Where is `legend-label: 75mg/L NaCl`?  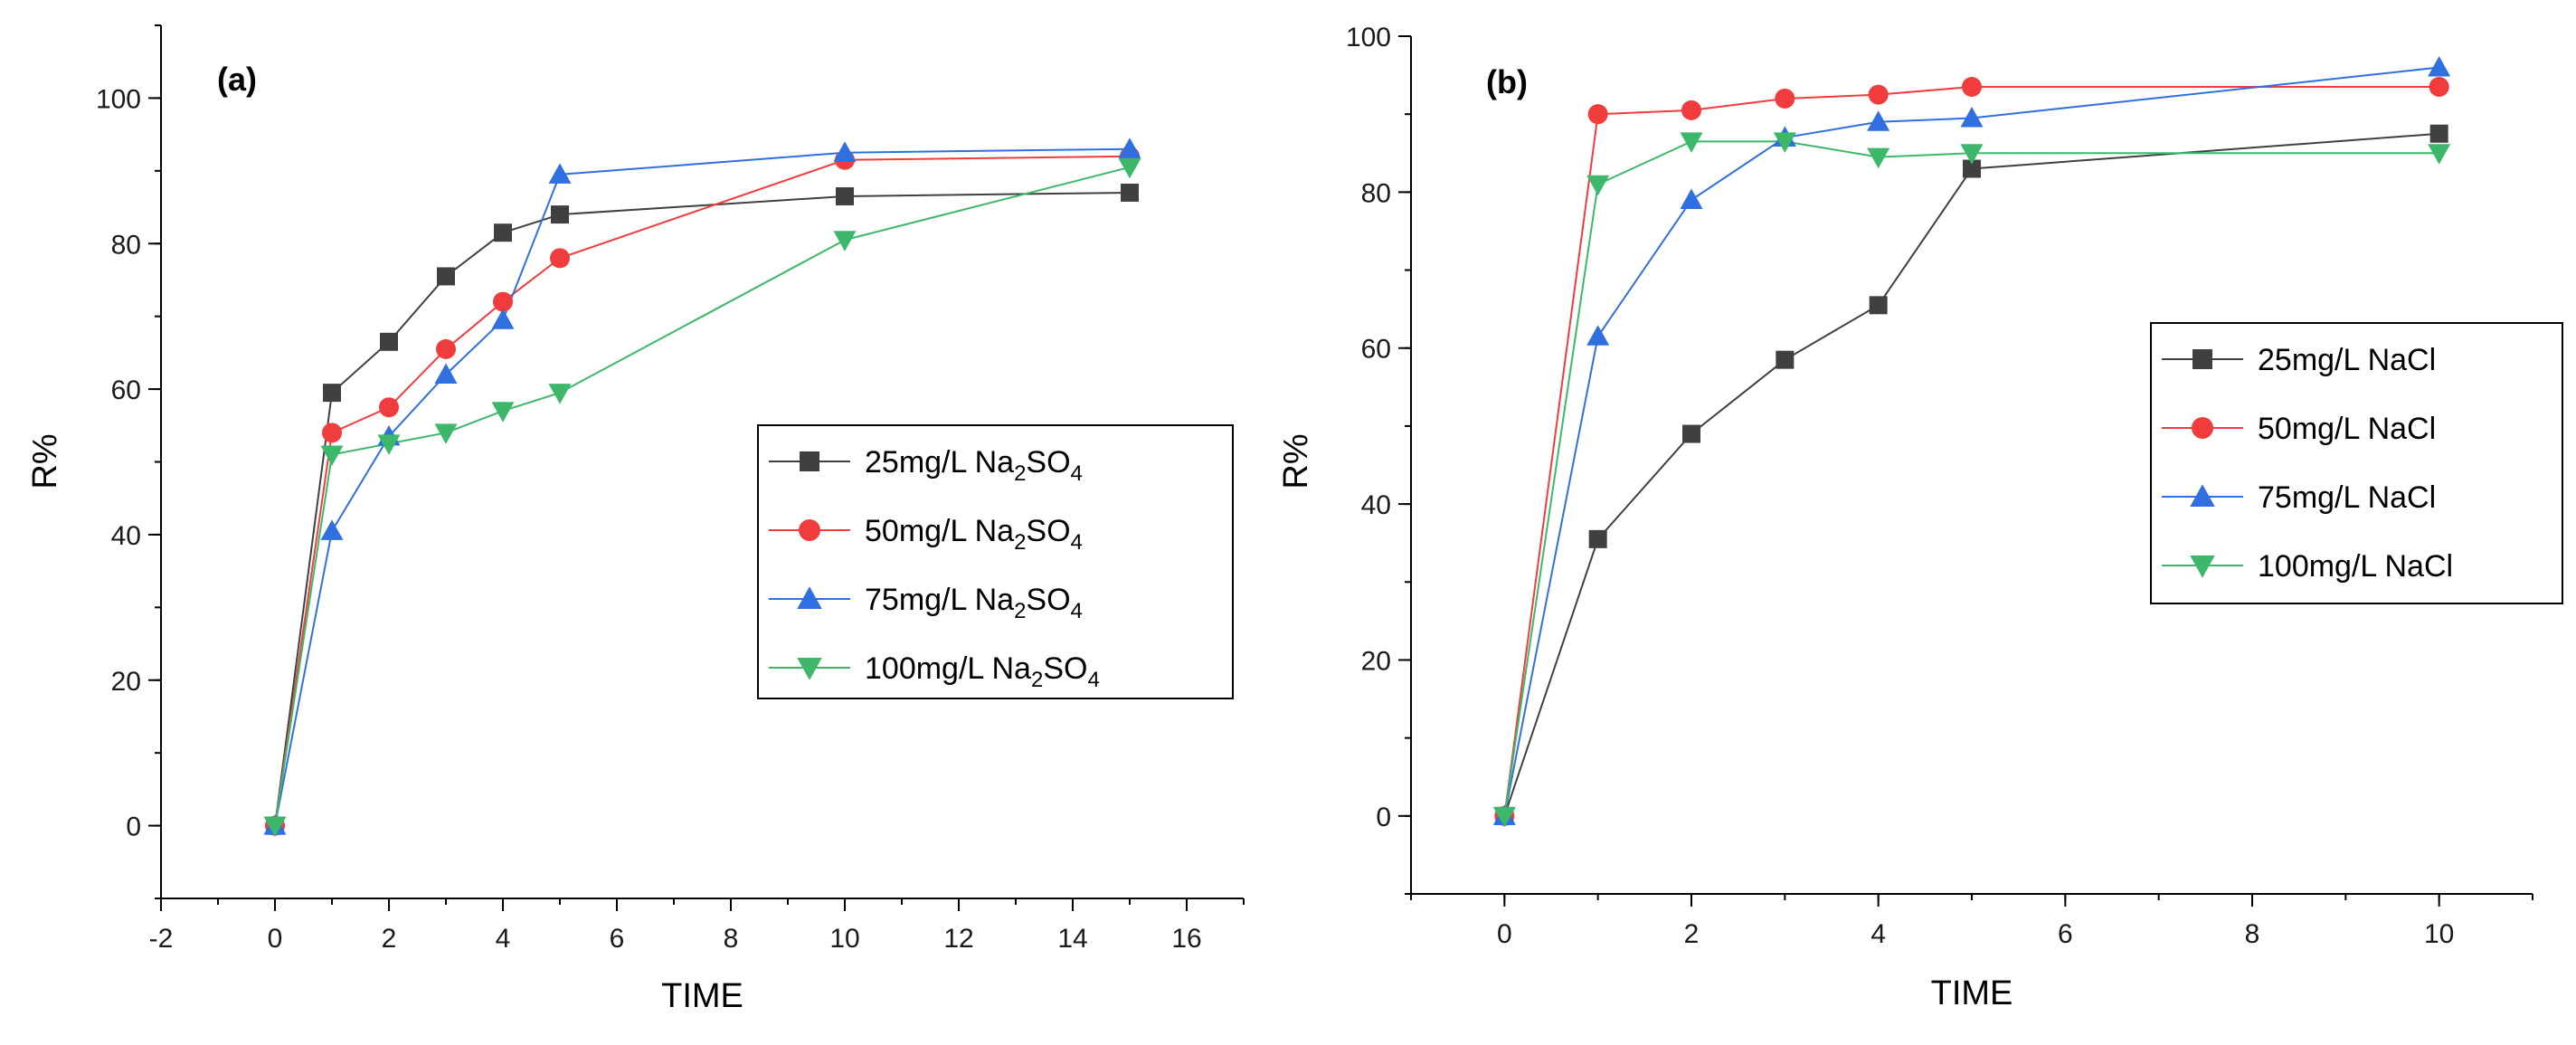
legend-label: 75mg/L NaCl is located at coordinates (2347, 498).